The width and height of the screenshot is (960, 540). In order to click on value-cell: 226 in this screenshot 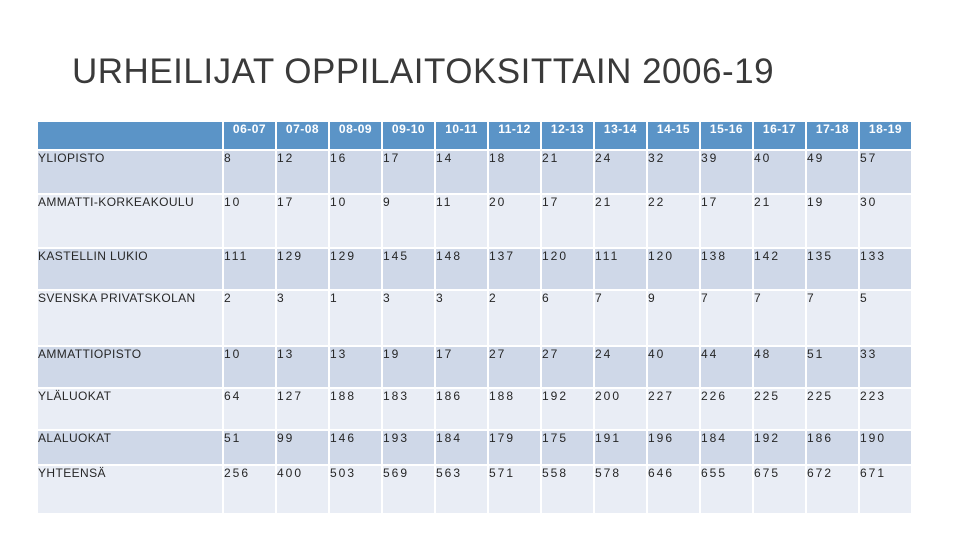, I will do `click(726, 409)`.